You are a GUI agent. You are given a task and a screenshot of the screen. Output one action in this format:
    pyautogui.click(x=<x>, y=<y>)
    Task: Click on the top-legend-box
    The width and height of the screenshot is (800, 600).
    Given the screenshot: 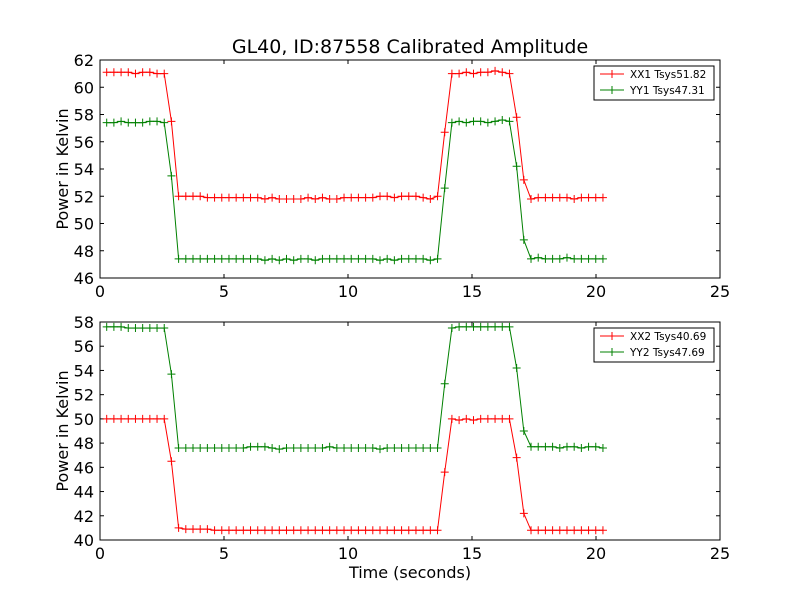 What is the action you would take?
    pyautogui.click(x=654, y=83)
    